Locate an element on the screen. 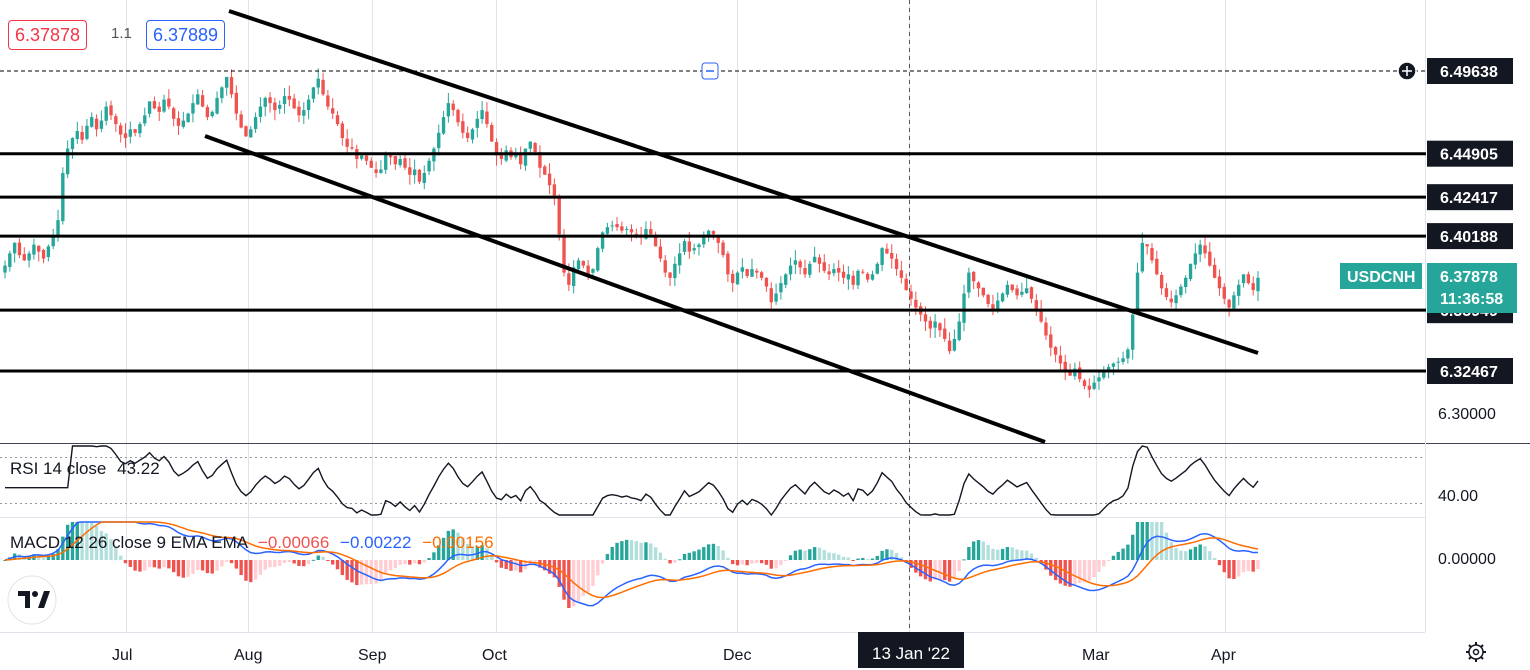 The height and width of the screenshot is (670, 1530). drag-handle-icon is located at coordinates (710, 71).